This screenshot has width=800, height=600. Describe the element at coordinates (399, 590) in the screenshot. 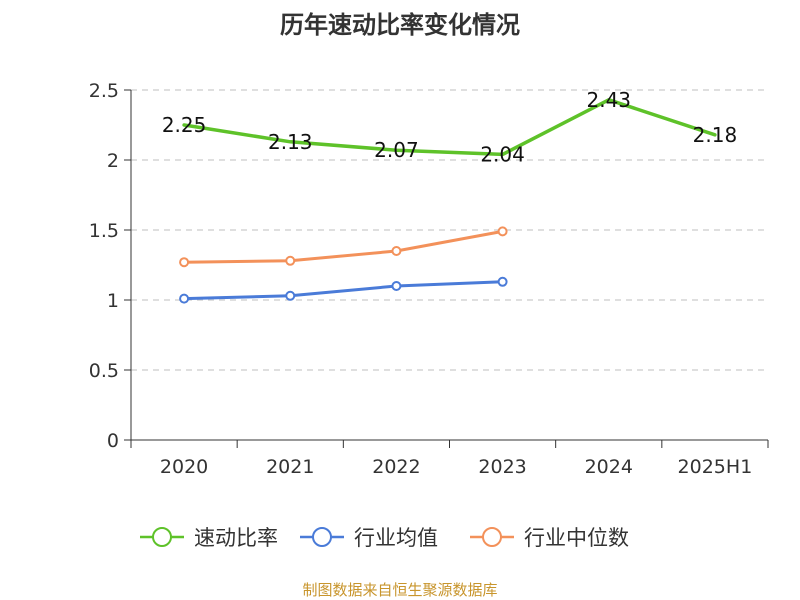

I see `source-note: 制图数据来自恒生聚源数据库` at that location.